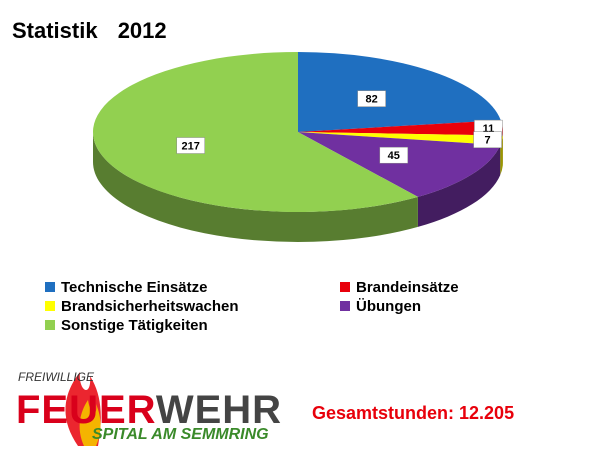 This screenshot has height=451, width=602. What do you see at coordinates (407, 287) in the screenshot?
I see `legend-label: Brandeinsätze` at bounding box center [407, 287].